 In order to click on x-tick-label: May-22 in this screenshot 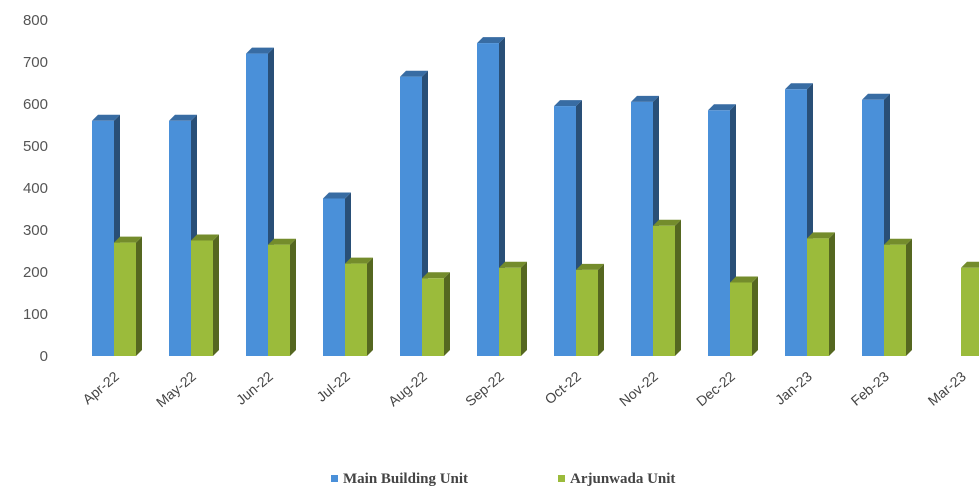, I will do `click(176, 389)`.